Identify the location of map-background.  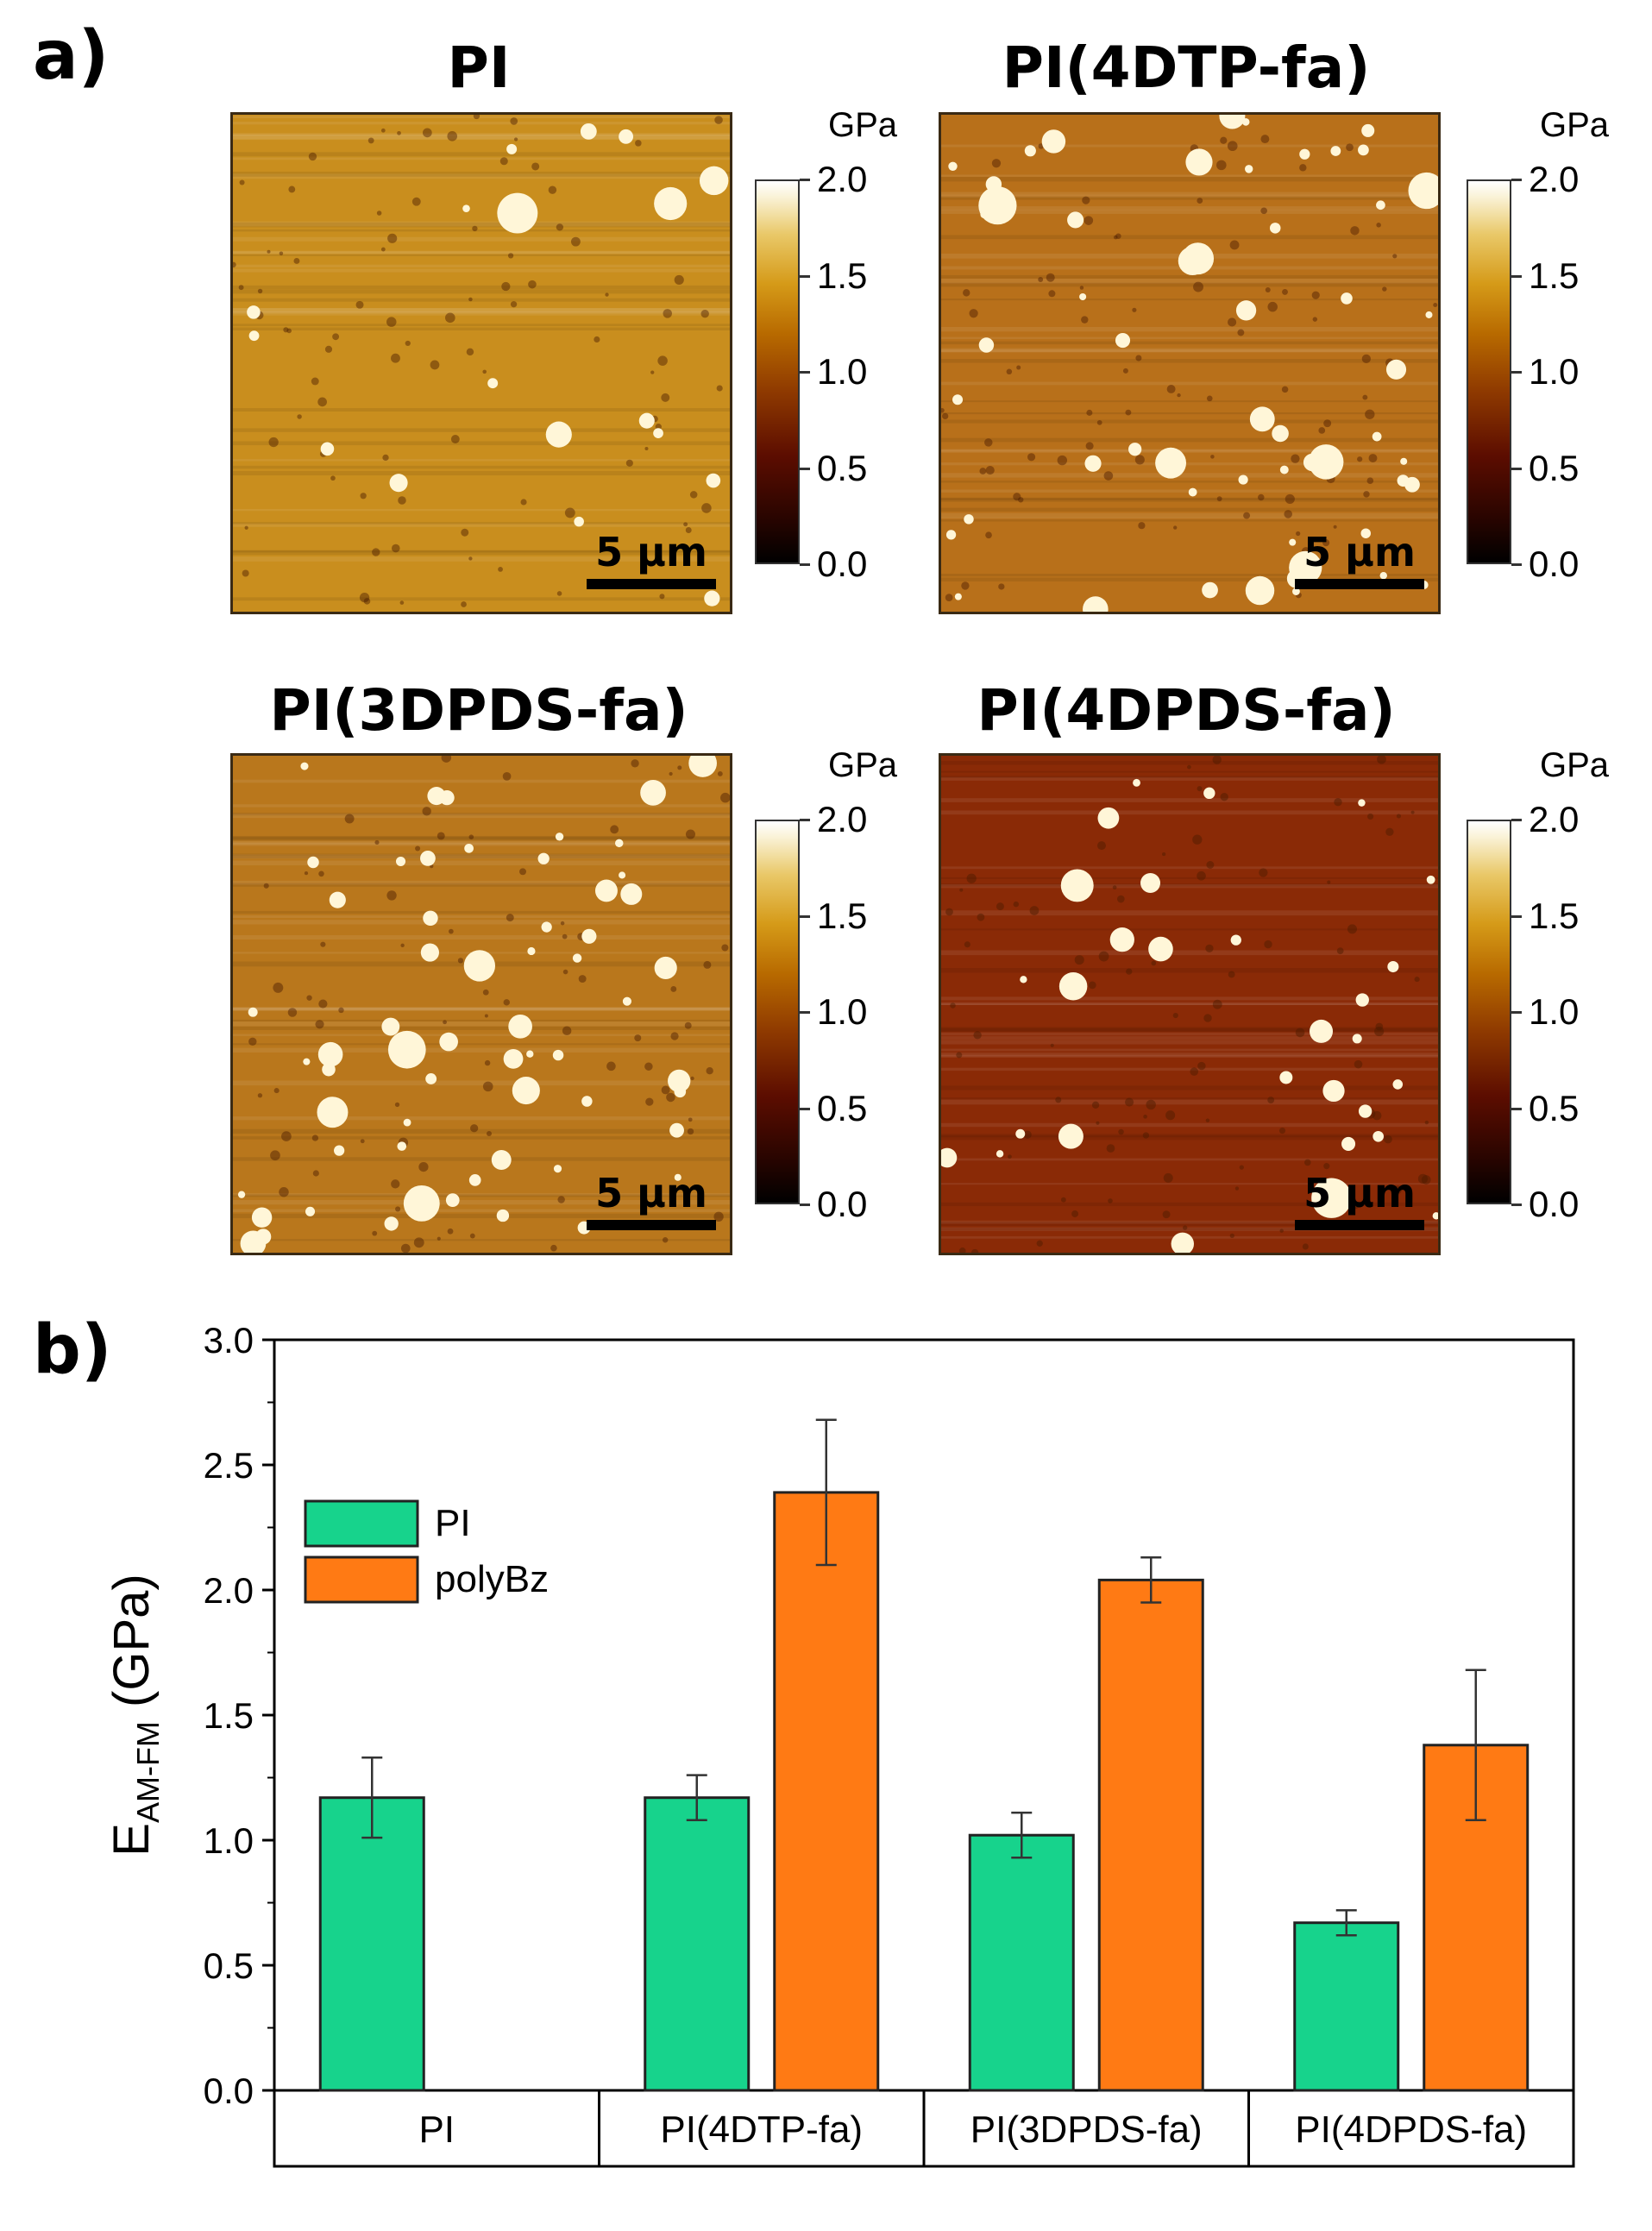
(482, 1004).